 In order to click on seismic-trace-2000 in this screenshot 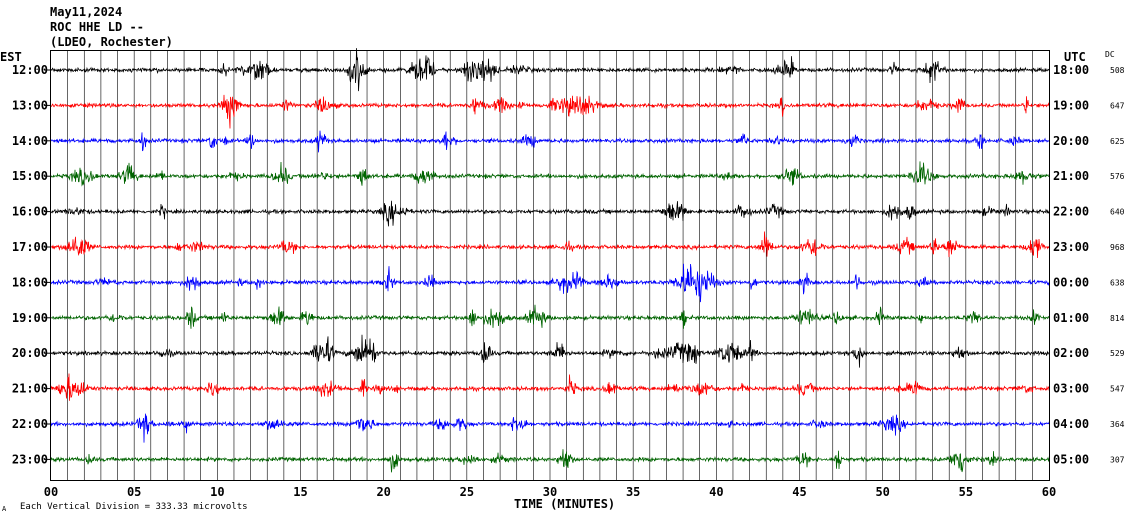, I will do `click(550, 351)`.